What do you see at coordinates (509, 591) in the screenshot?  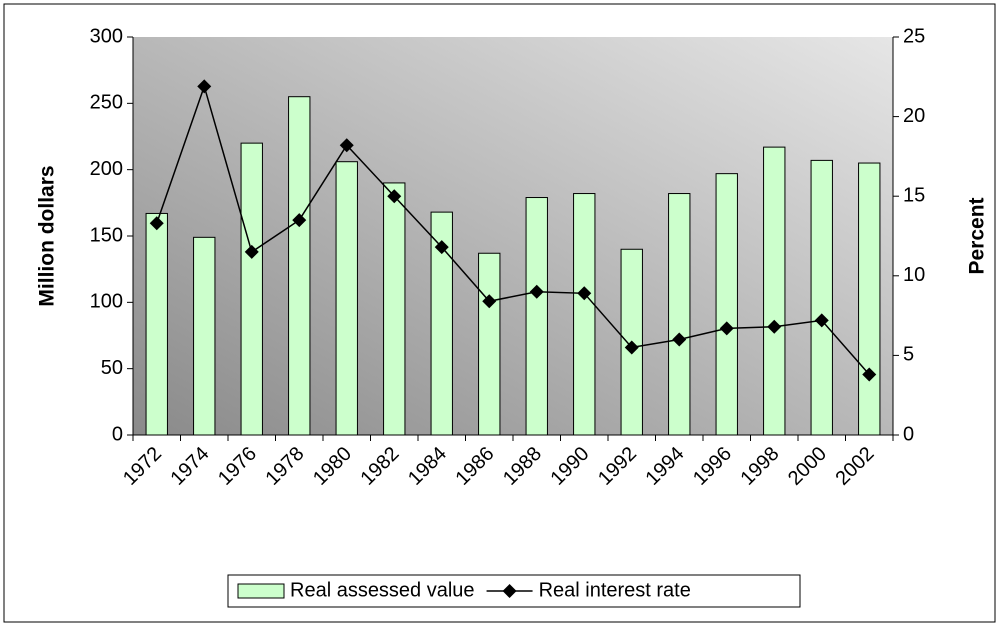 I see `legend-marker` at bounding box center [509, 591].